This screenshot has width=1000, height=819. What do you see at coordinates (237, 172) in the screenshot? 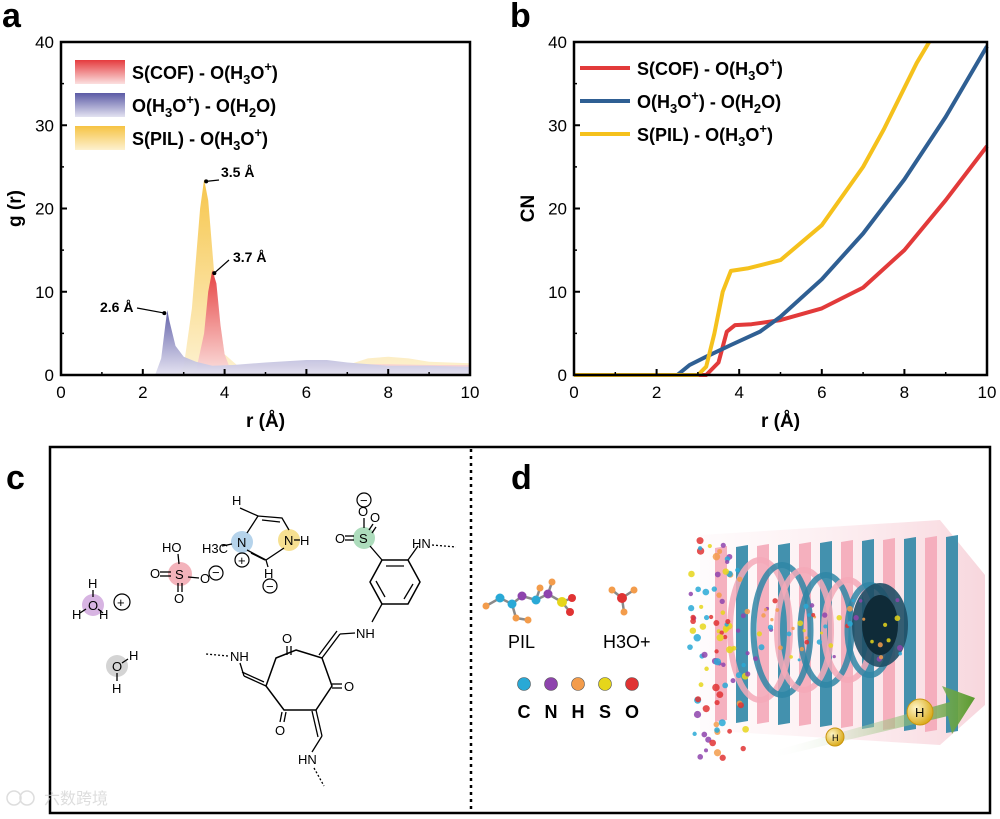
I see `peak-label: 3.5 Å` at bounding box center [237, 172].